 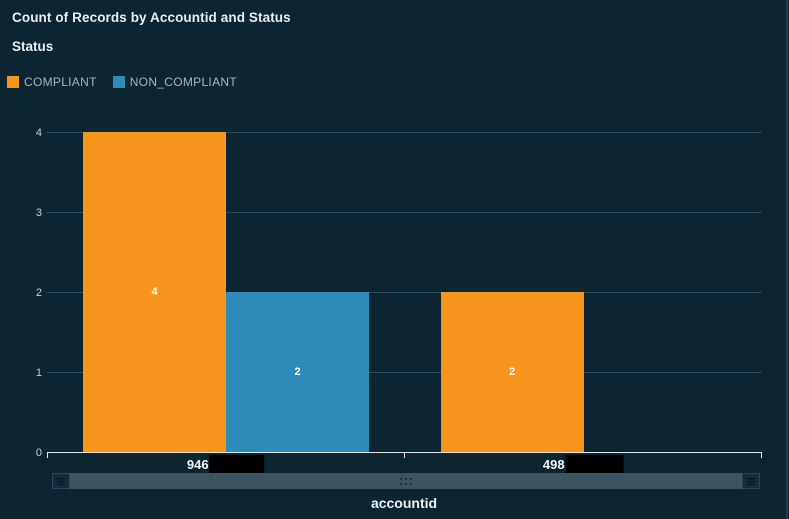 What do you see at coordinates (60, 82) in the screenshot?
I see `legend-item-label: COMPLIANT` at bounding box center [60, 82].